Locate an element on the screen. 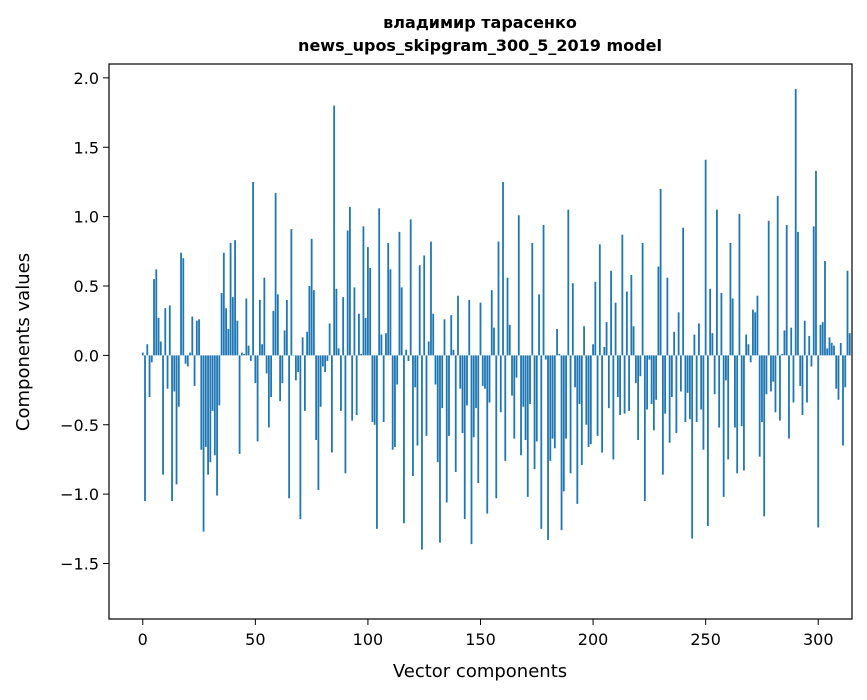 The width and height of the screenshot is (867, 700). y-tick-label: 1.0 is located at coordinates (86, 217).